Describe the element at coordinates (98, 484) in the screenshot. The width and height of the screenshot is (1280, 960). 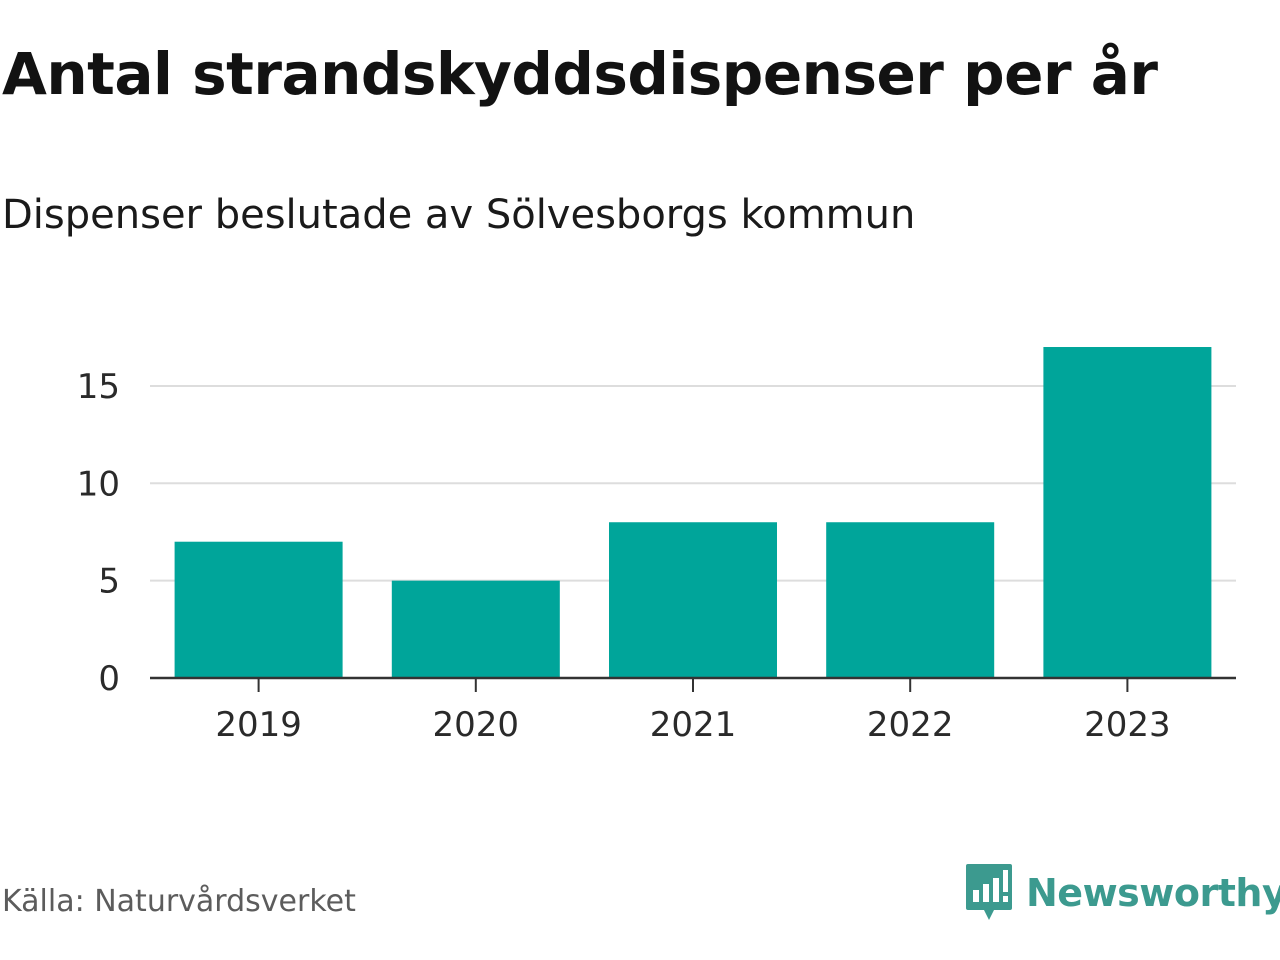
I see `y-tick-label: 10` at that location.